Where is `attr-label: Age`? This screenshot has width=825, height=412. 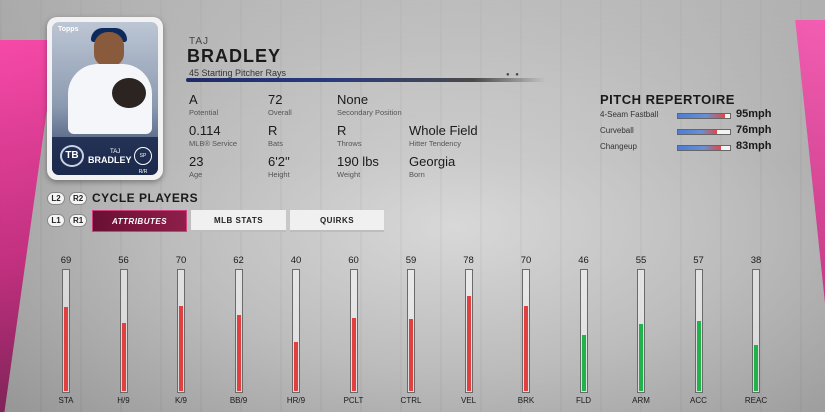
attr-label: Age is located at coordinates (196, 174).